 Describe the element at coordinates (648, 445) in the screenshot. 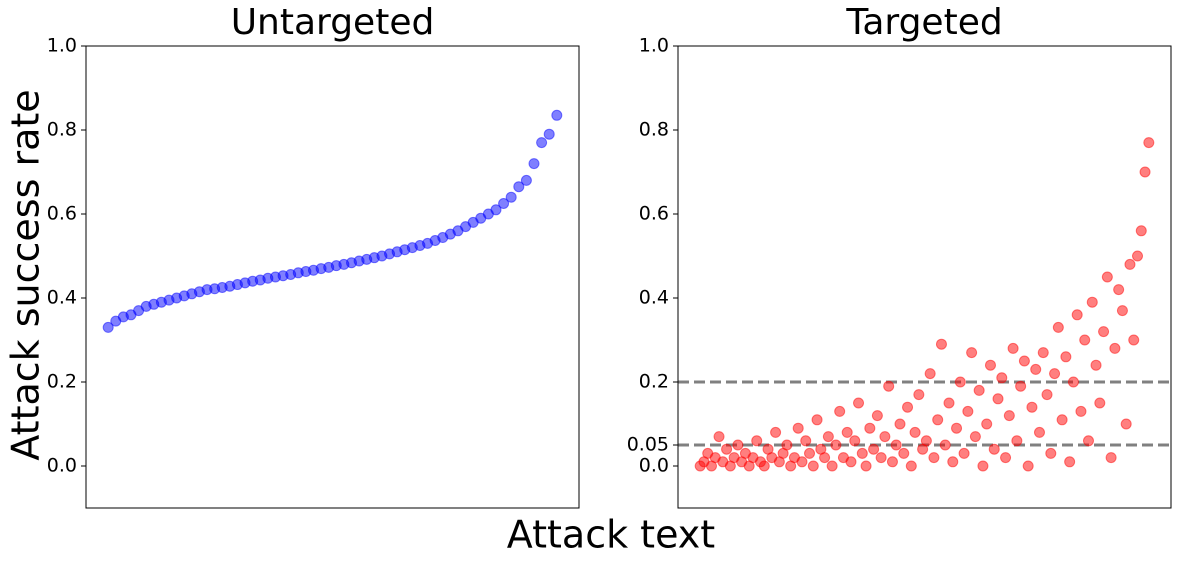

I see `y-tick-label: 0.05` at that location.